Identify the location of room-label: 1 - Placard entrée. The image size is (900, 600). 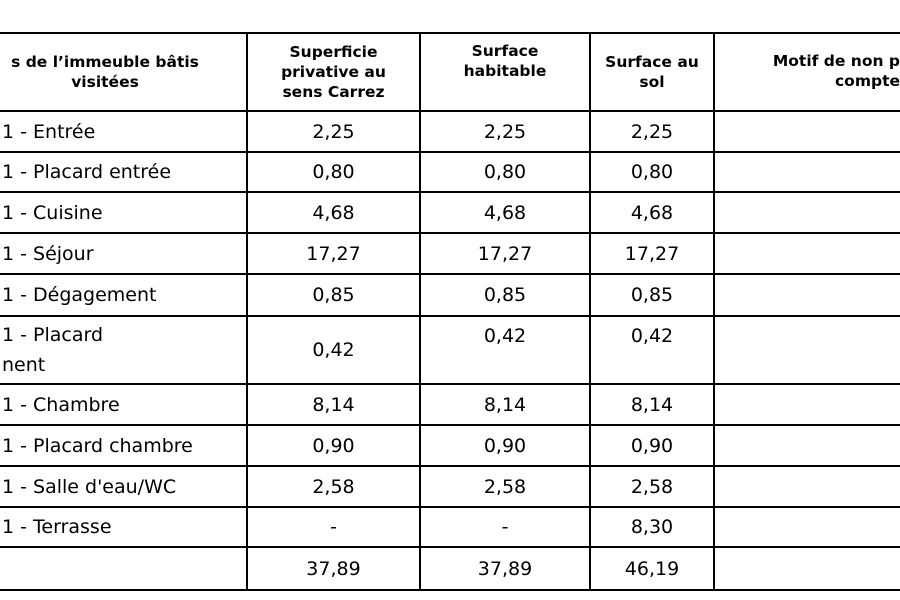
(87, 172).